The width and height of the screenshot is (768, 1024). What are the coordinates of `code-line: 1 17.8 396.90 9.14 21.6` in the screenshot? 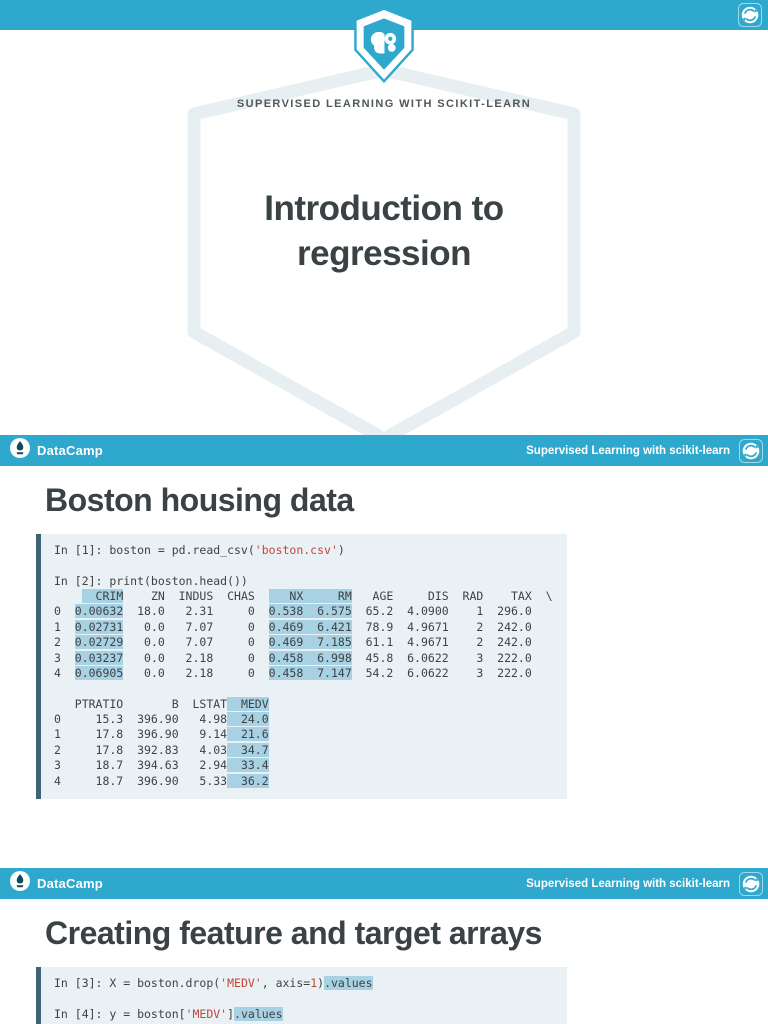 It's located at (161, 734).